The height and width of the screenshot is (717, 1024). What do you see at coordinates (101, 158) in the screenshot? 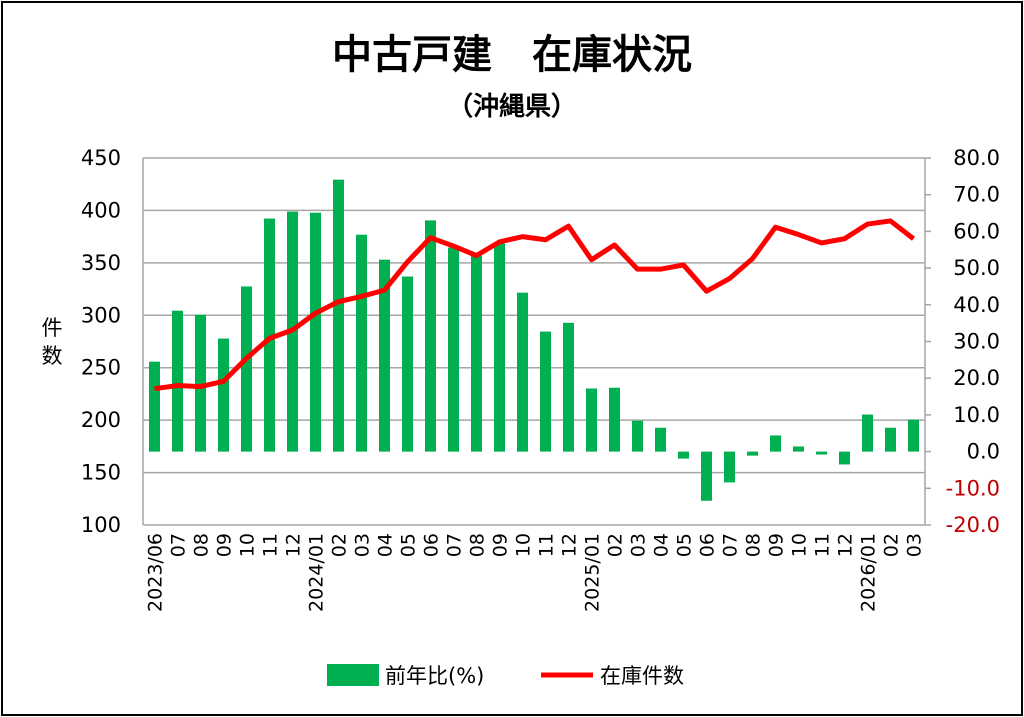
I see `left-tick-label: 450` at bounding box center [101, 158].